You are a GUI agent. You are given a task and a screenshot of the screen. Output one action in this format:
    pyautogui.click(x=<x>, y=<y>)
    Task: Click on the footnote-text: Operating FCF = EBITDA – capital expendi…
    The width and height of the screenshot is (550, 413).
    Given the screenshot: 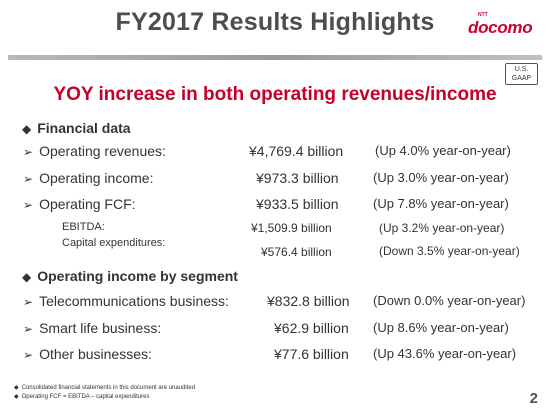 What is the action you would take?
    pyautogui.click(x=85, y=397)
    